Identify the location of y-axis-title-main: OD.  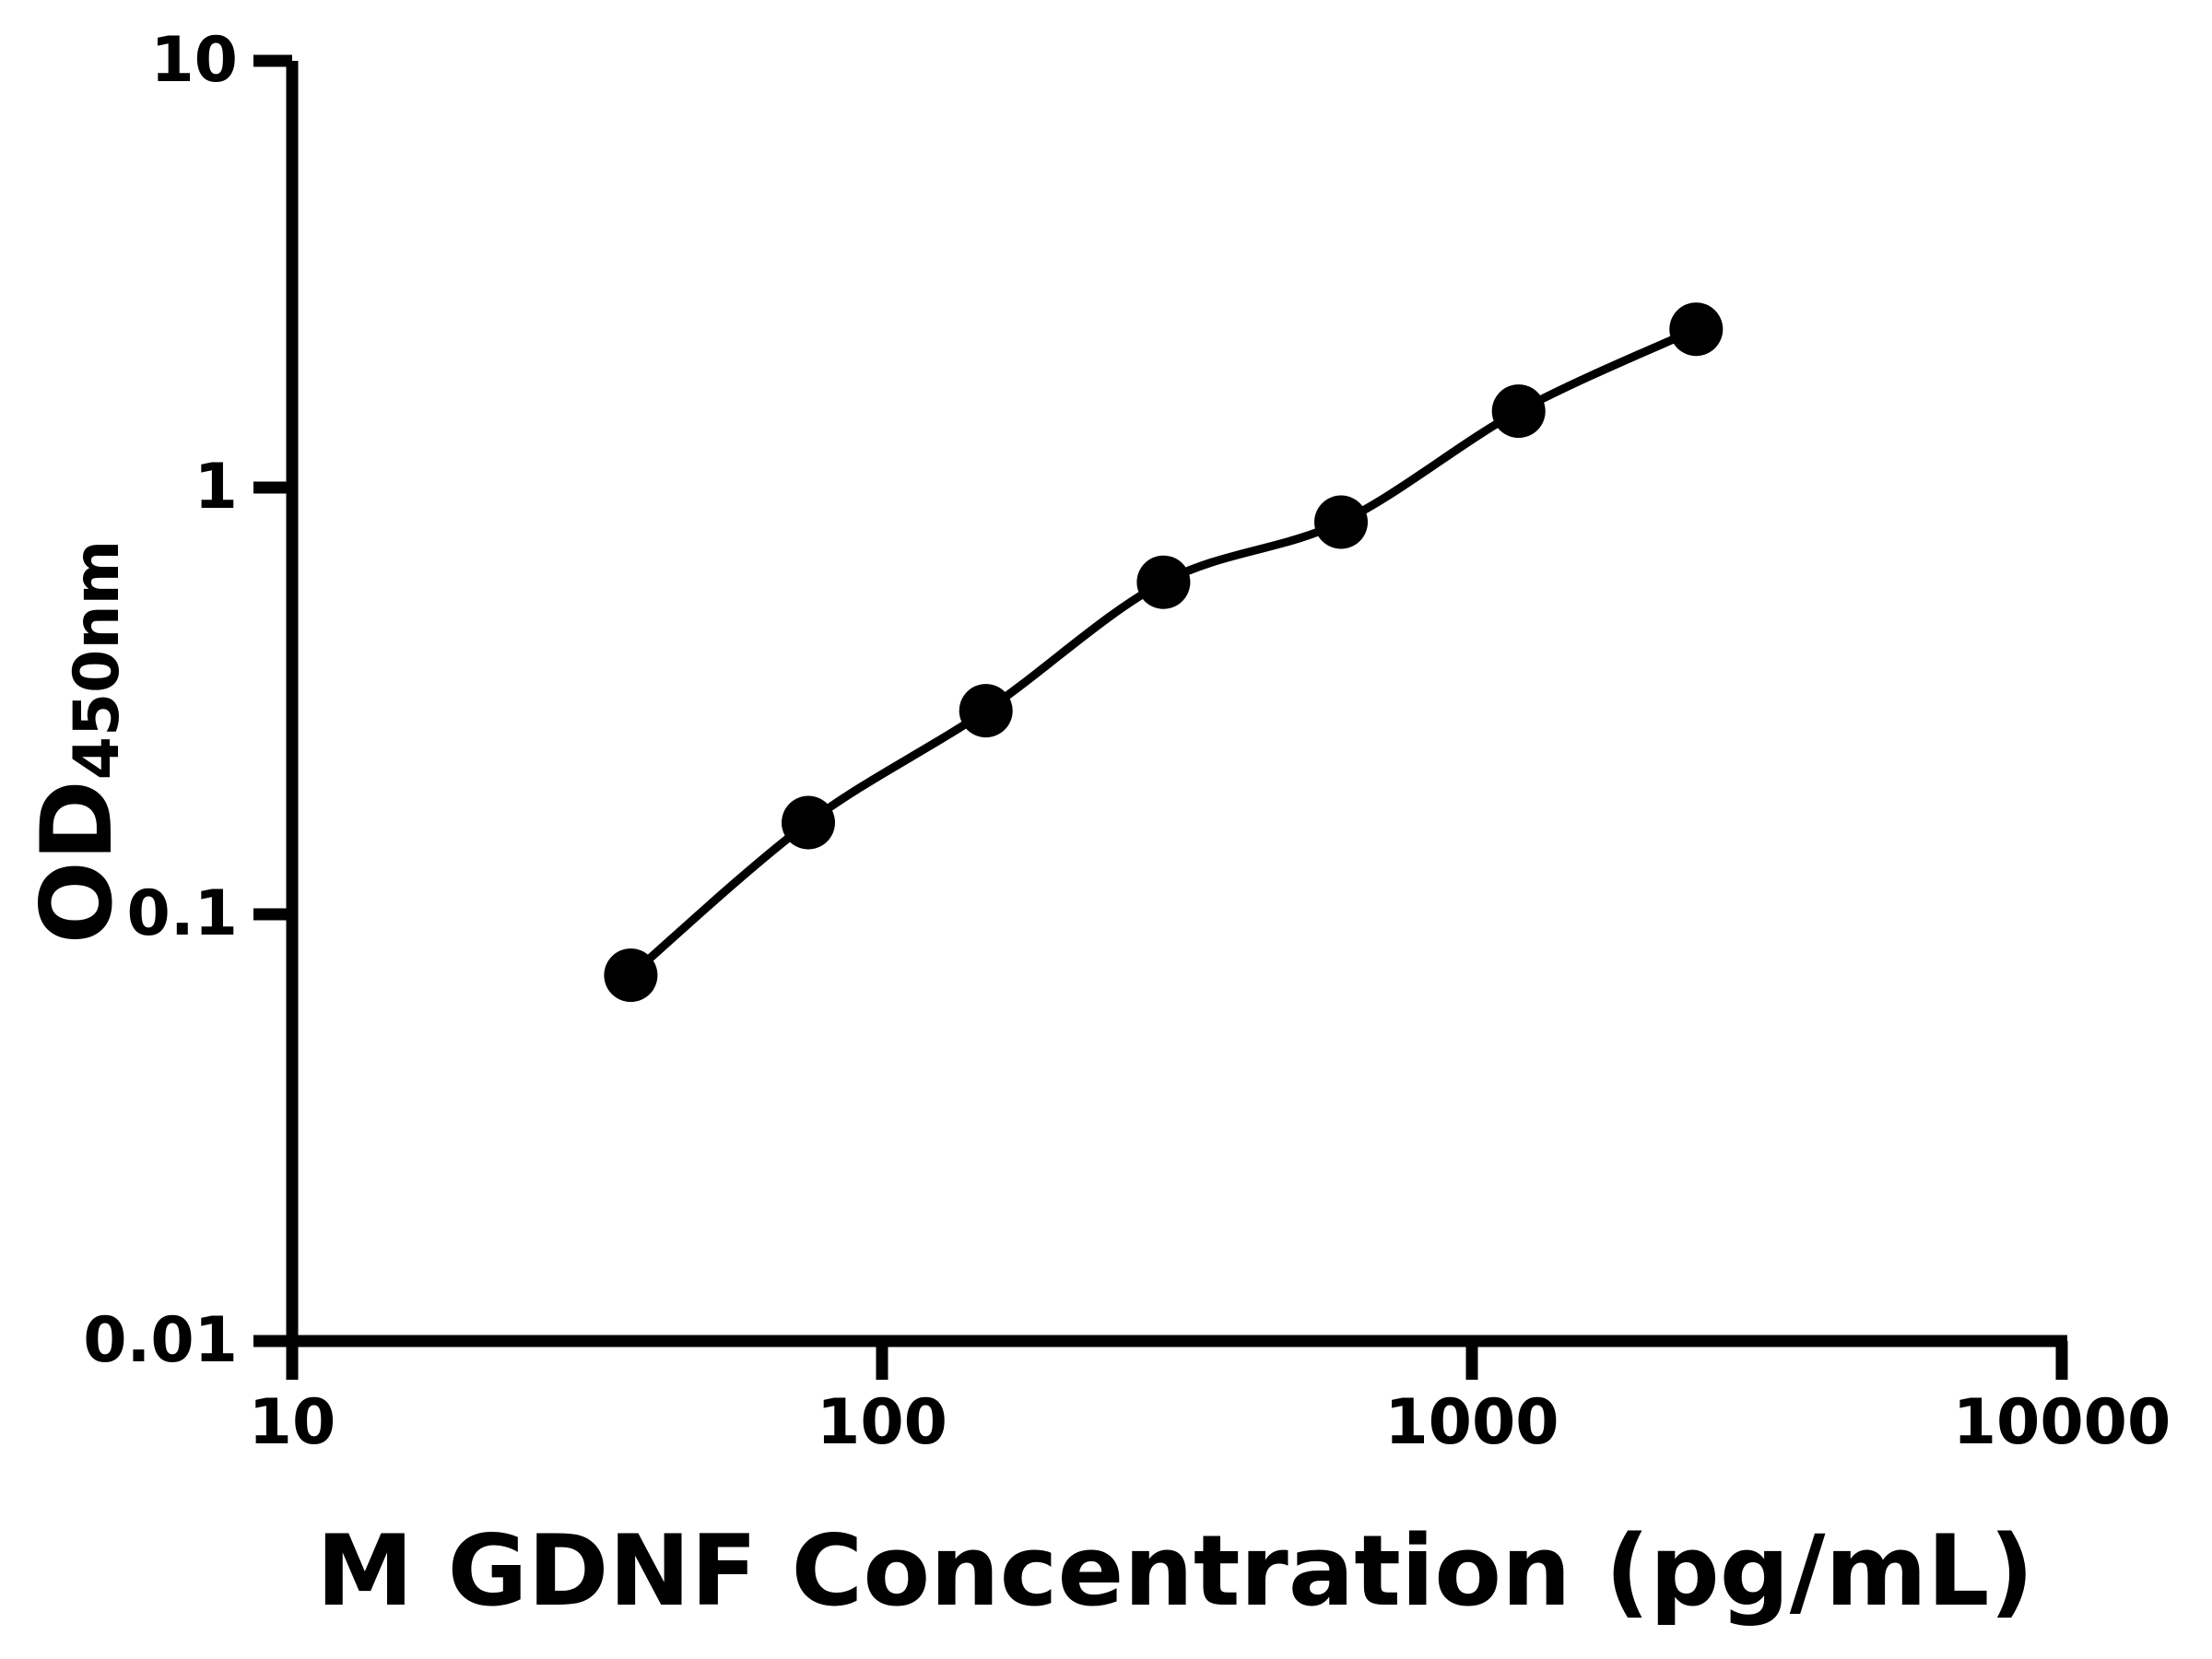
(77, 862).